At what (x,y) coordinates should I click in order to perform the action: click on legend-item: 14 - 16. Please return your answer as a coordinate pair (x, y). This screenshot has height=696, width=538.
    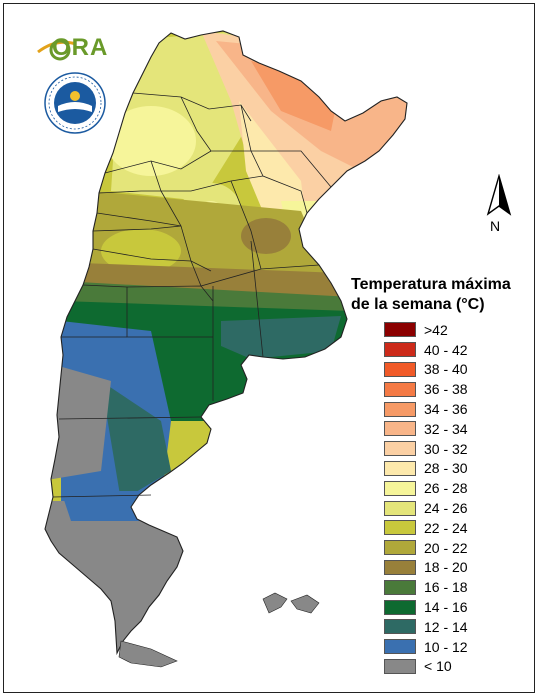
    Looking at the image, I should click on (426, 607).